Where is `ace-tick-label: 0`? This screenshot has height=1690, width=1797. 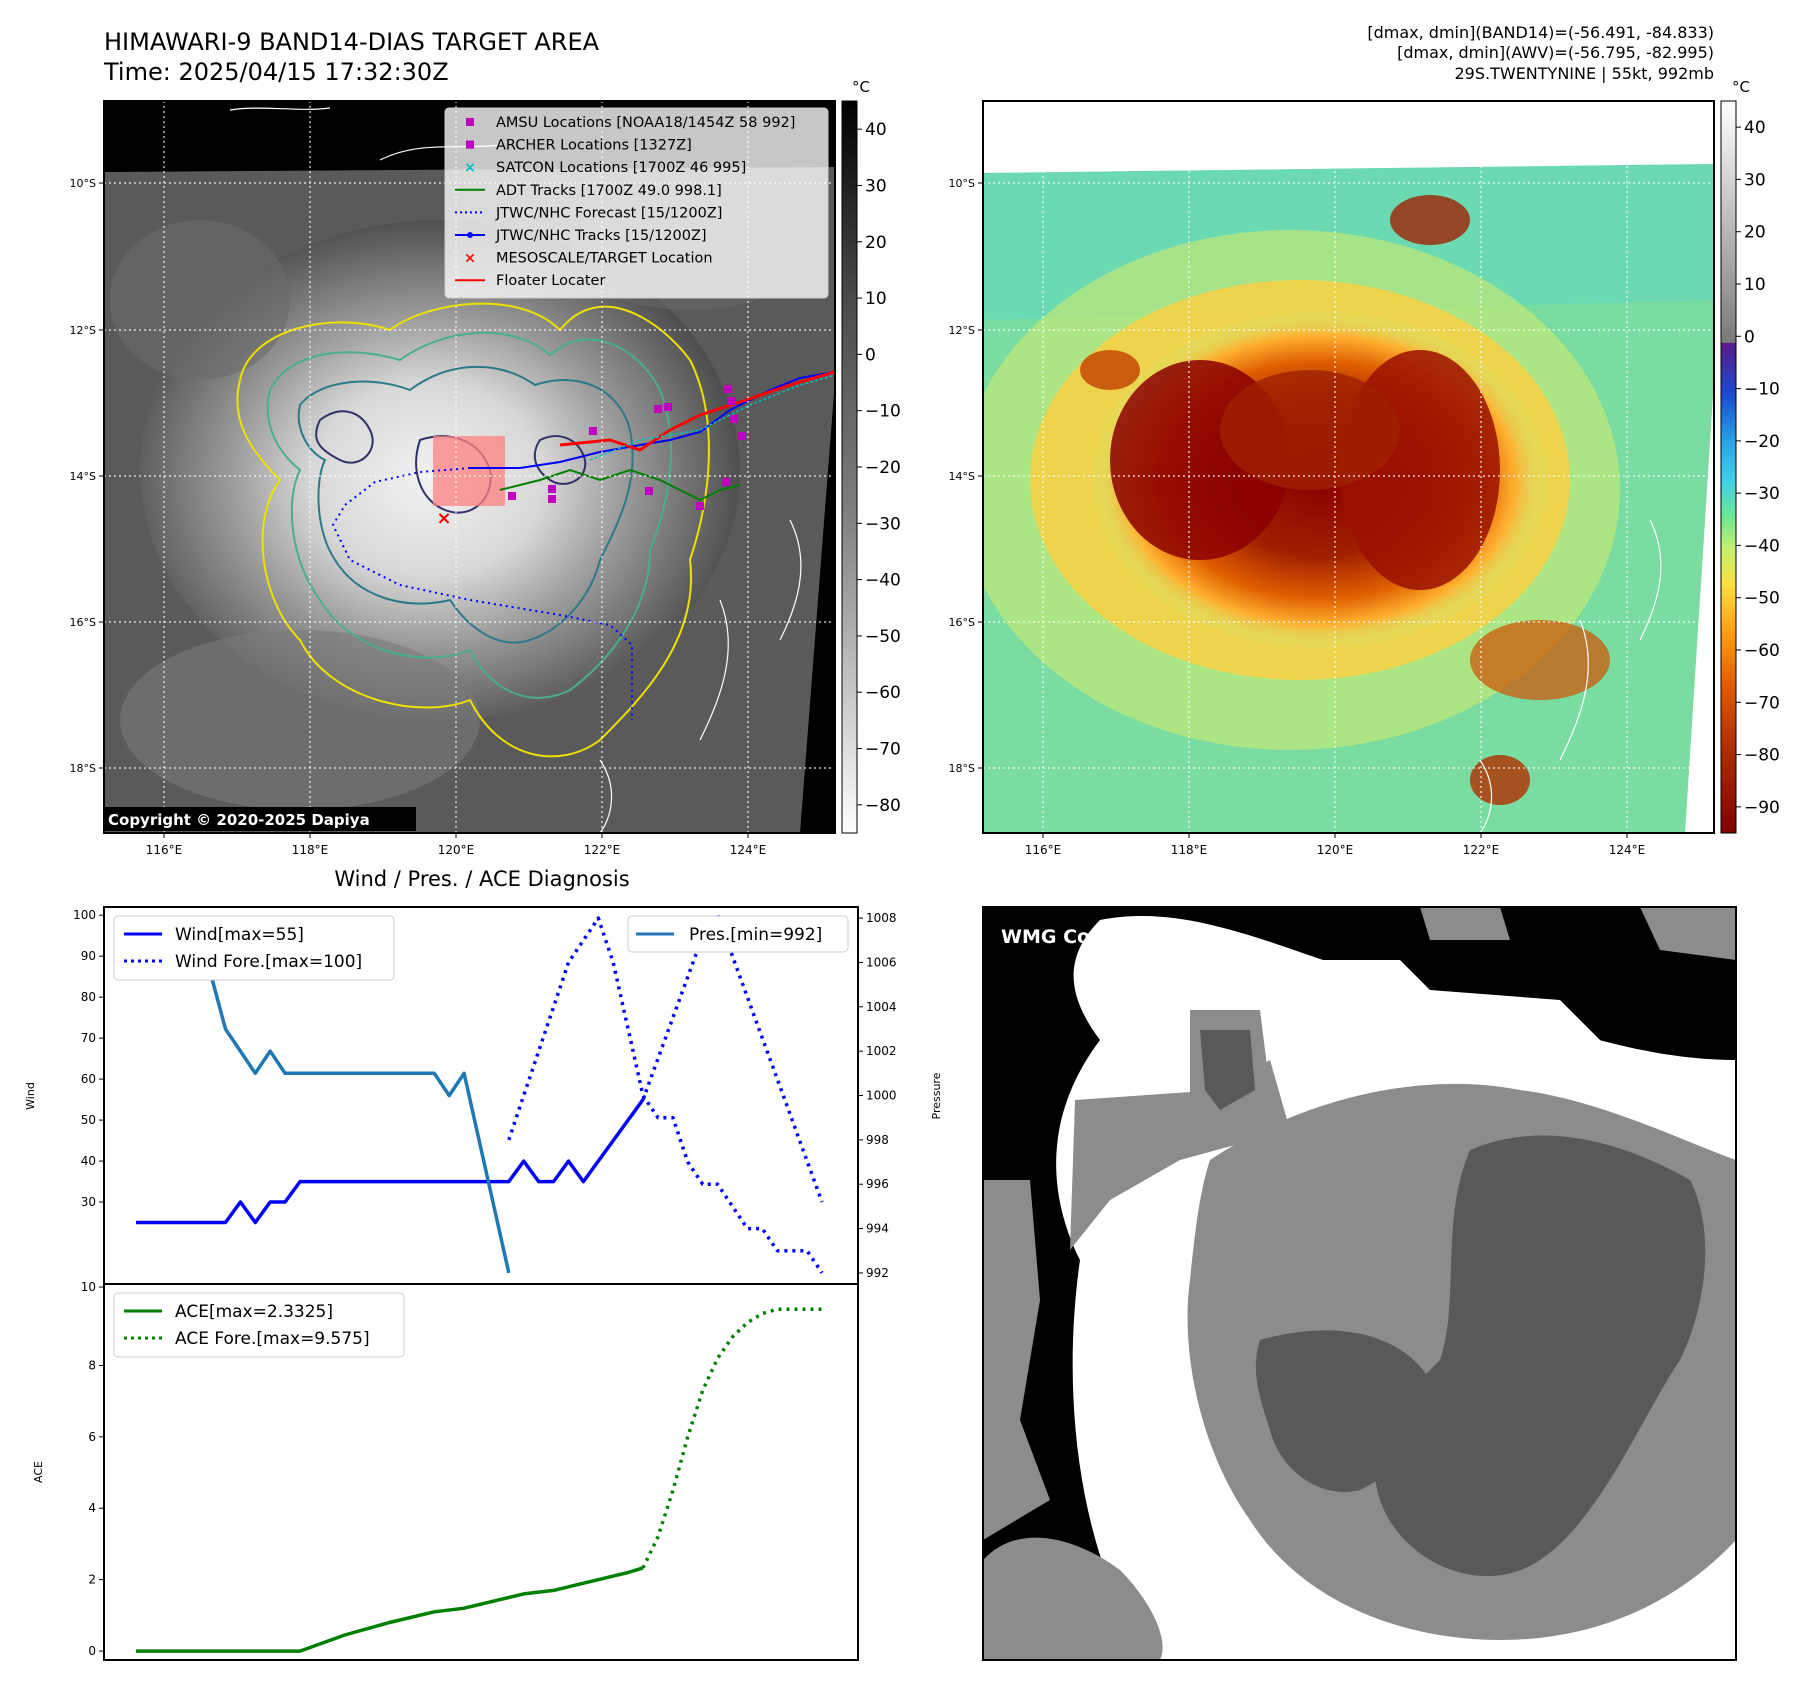 ace-tick-label: 0 is located at coordinates (92, 1651).